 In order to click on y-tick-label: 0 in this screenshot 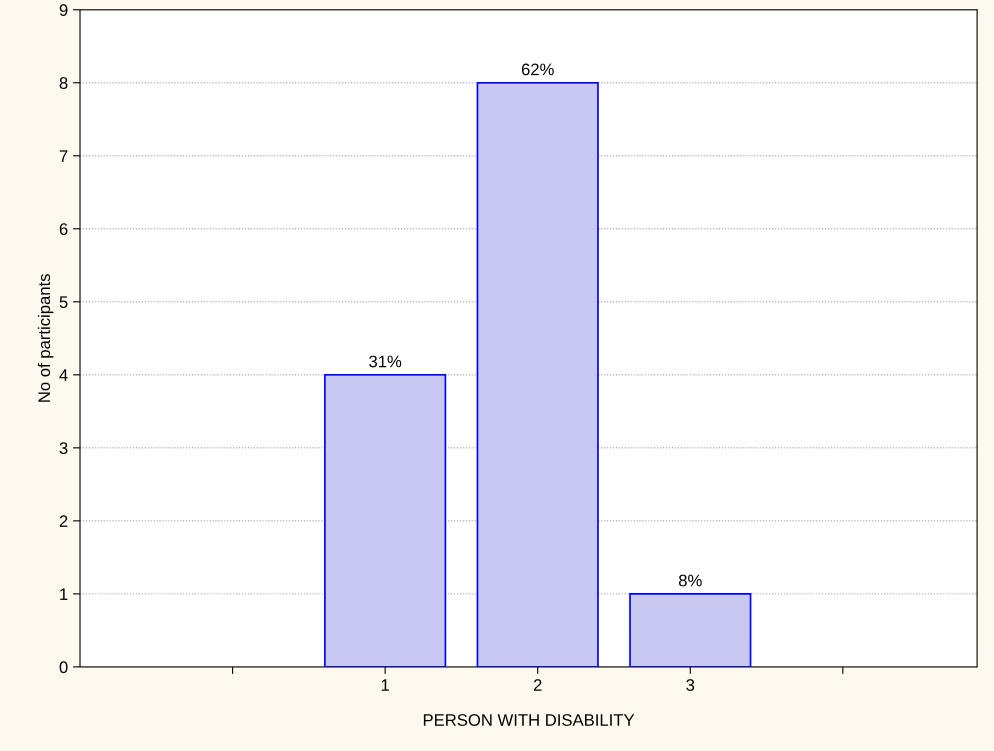, I will do `click(64, 667)`.